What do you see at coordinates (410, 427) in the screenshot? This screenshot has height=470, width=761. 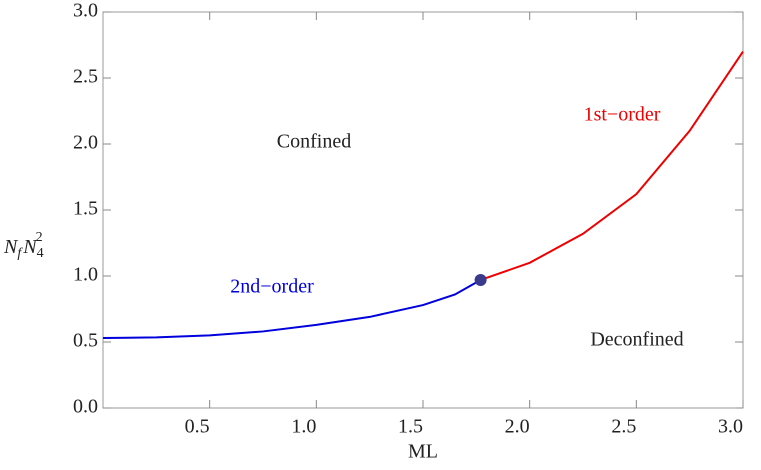 I see `x-tick-label: 1.5` at bounding box center [410, 427].